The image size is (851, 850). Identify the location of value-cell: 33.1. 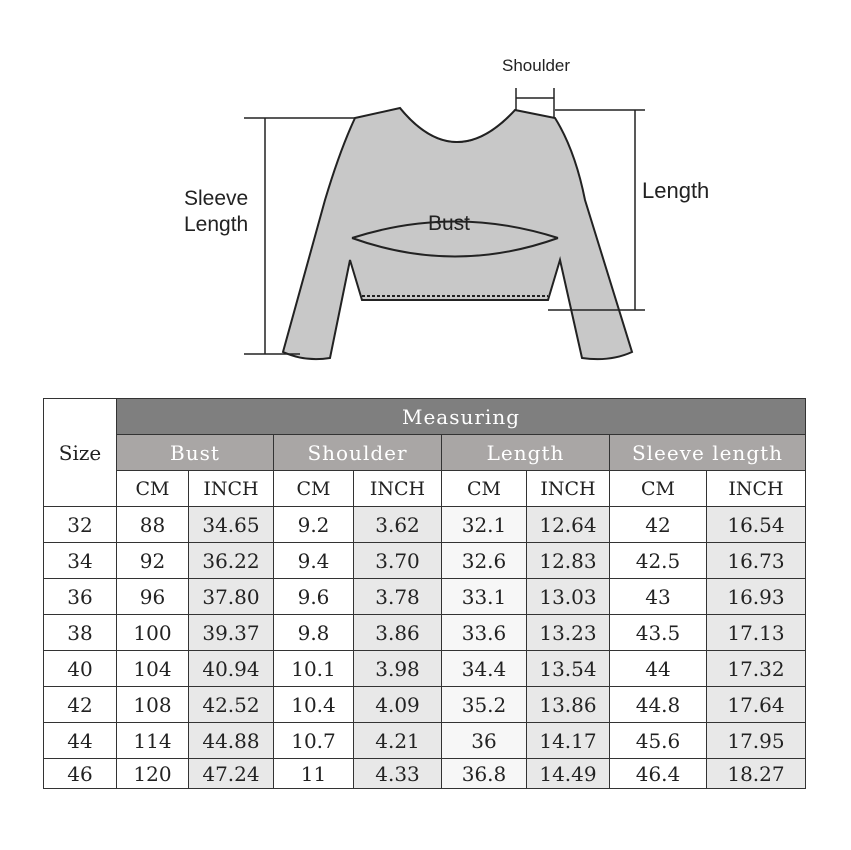
(484, 596).